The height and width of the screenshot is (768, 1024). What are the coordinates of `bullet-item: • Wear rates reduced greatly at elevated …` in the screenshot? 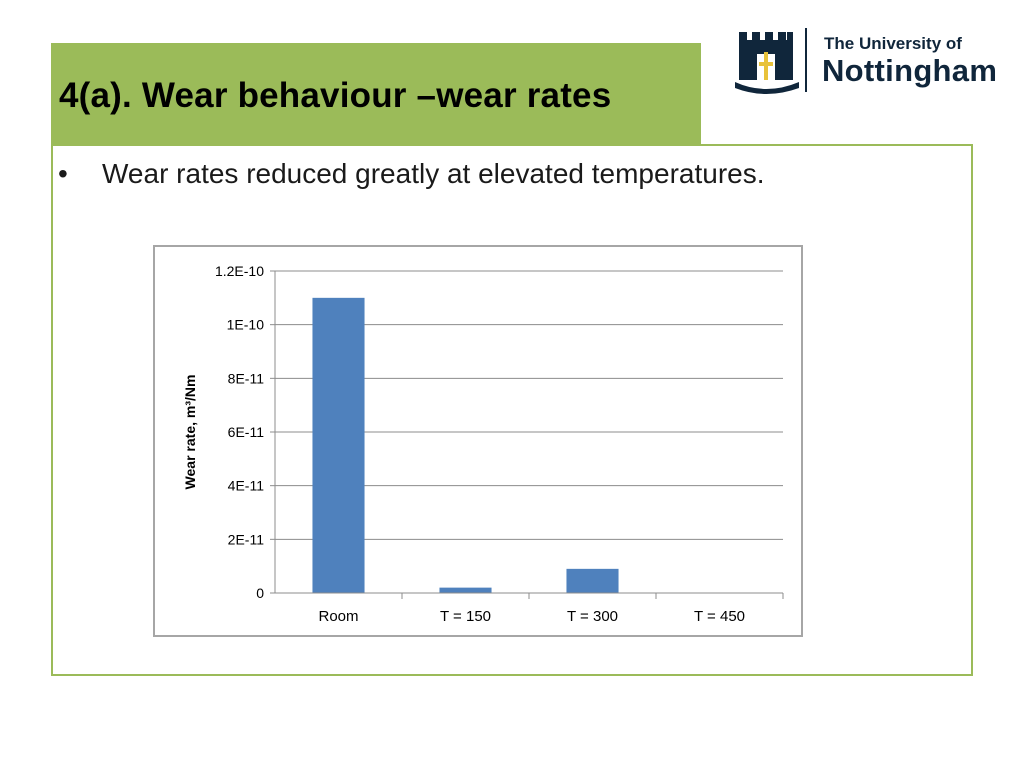 It's located at (411, 174).